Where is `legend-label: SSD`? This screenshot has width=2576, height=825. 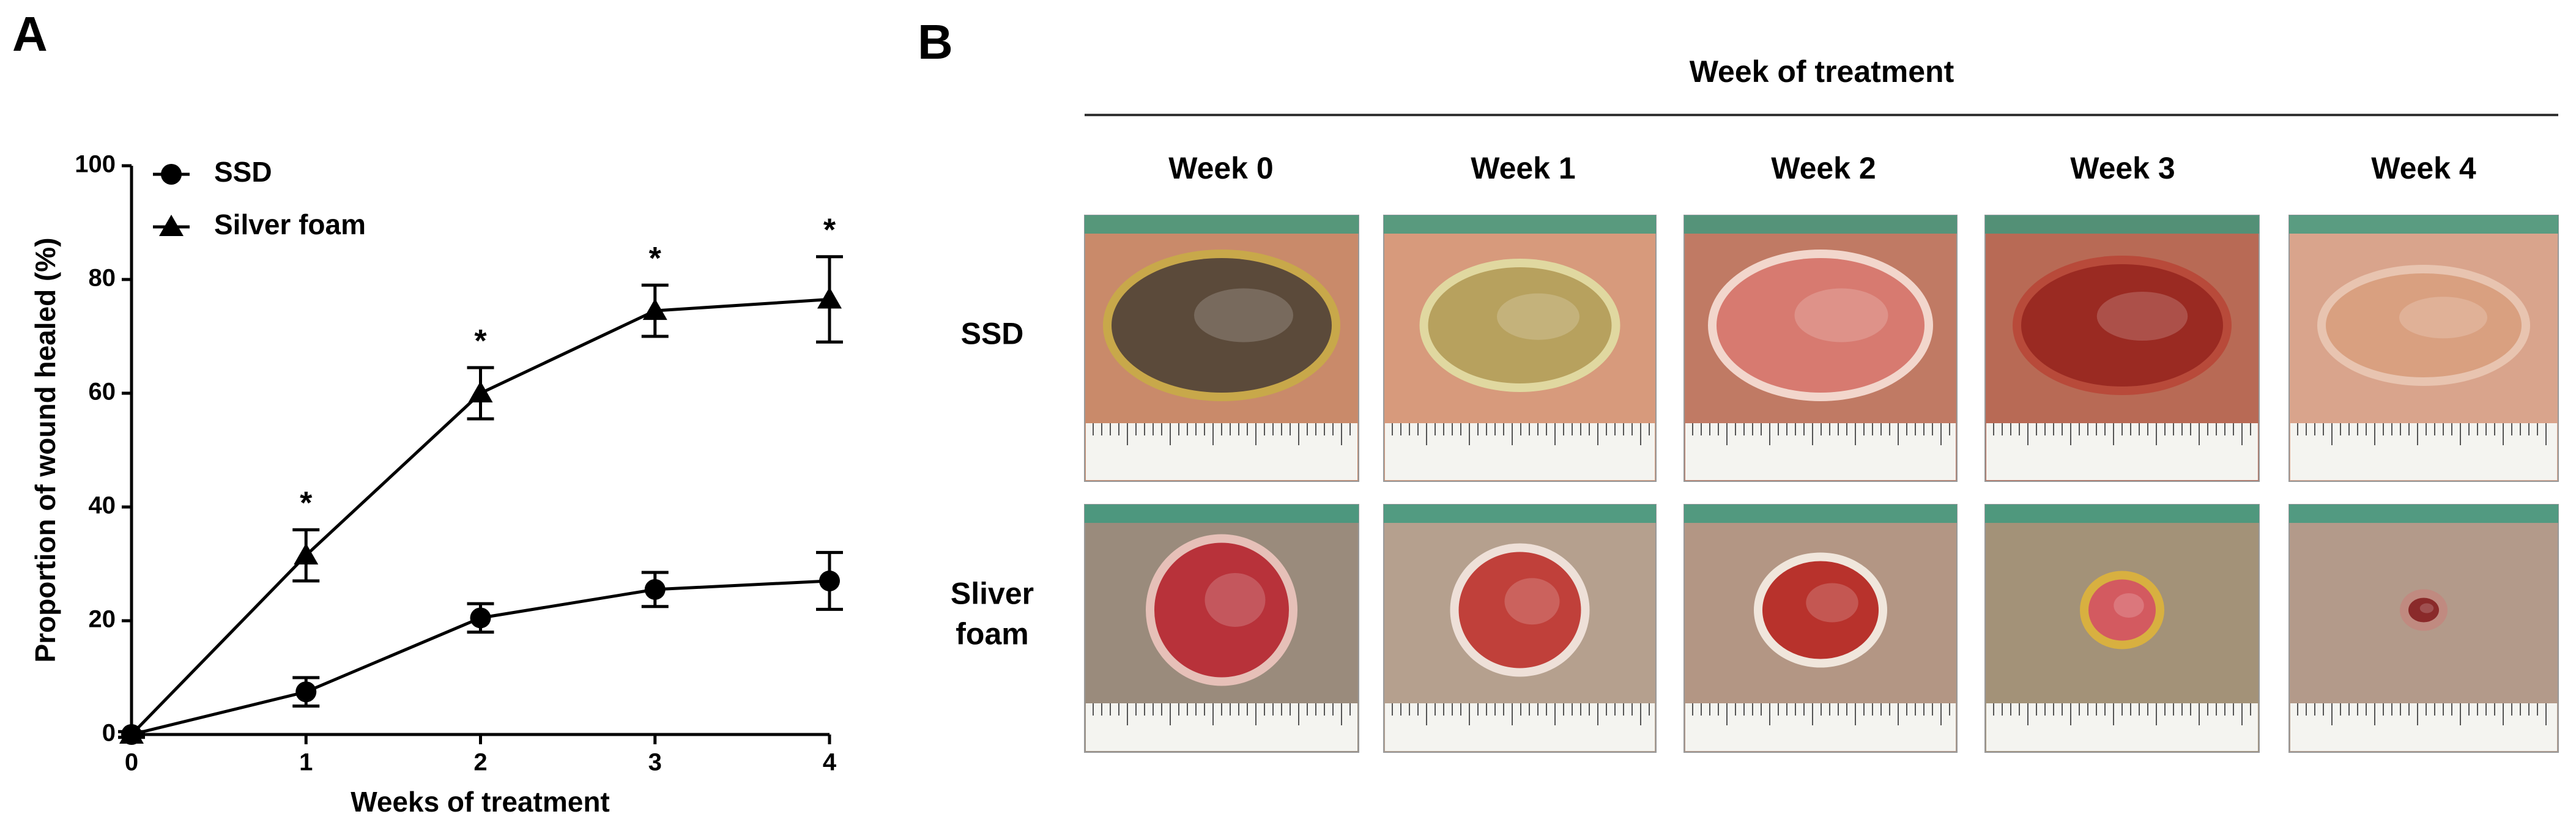 legend-label: SSD is located at coordinates (243, 172).